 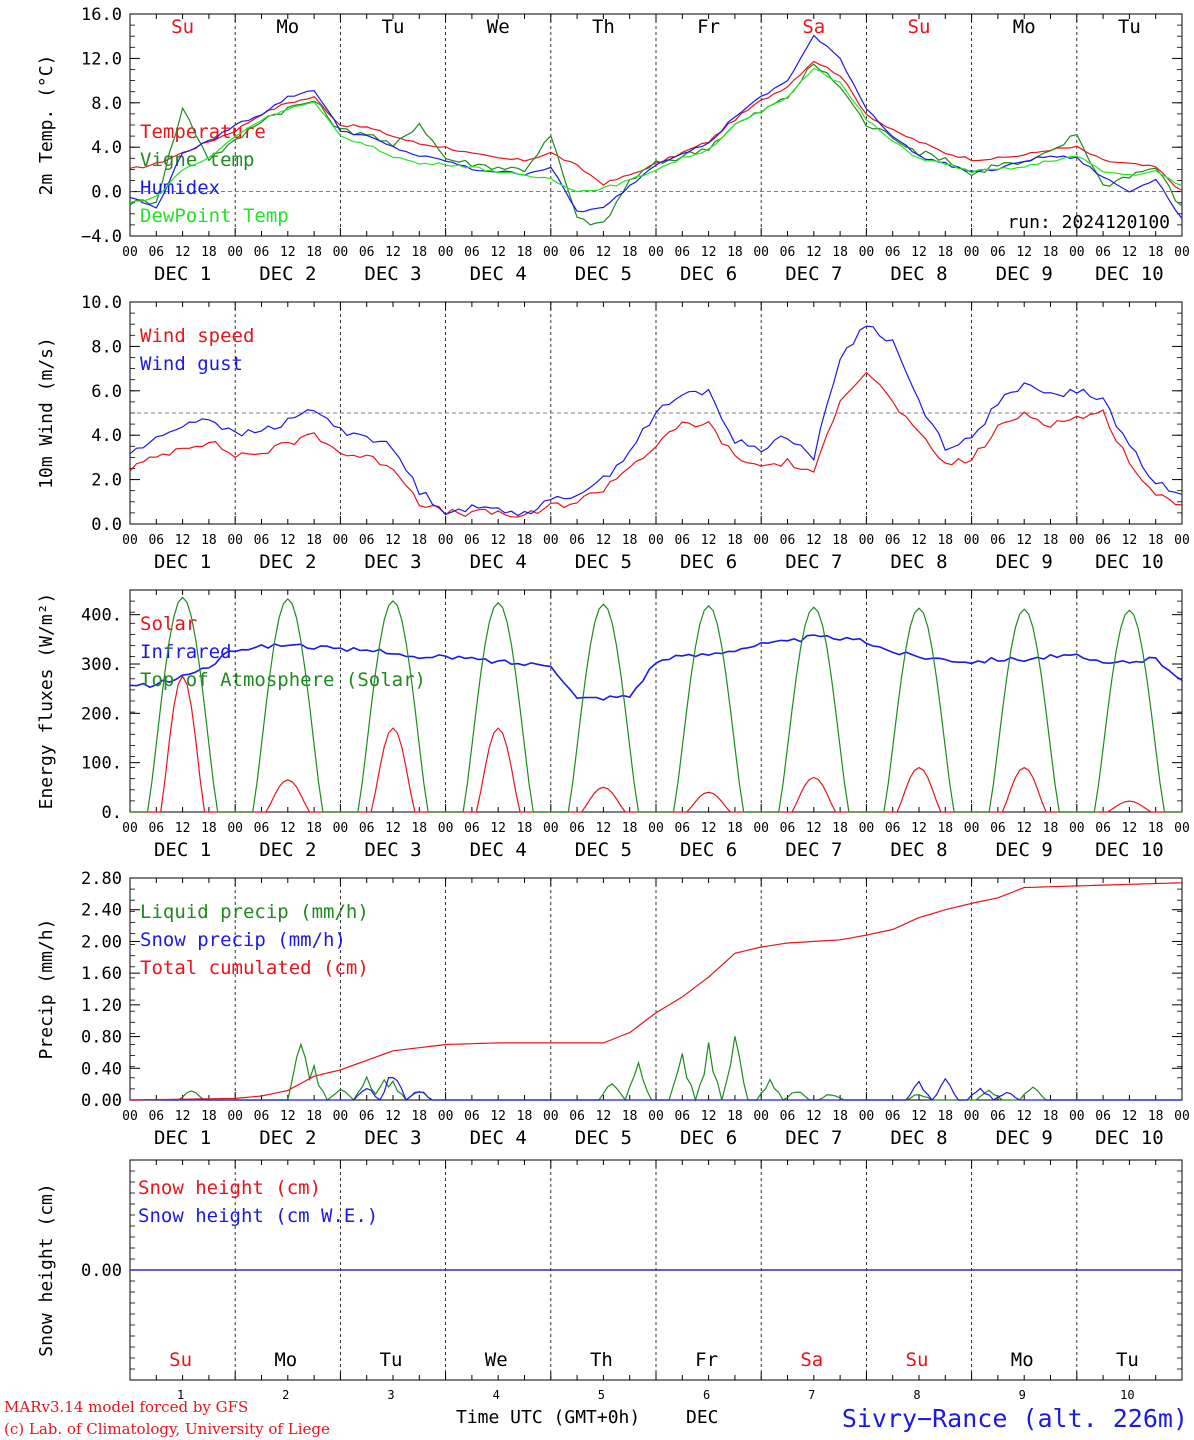 I want to click on y-axis-label: Precip (mm/h), so click(x=46, y=989).